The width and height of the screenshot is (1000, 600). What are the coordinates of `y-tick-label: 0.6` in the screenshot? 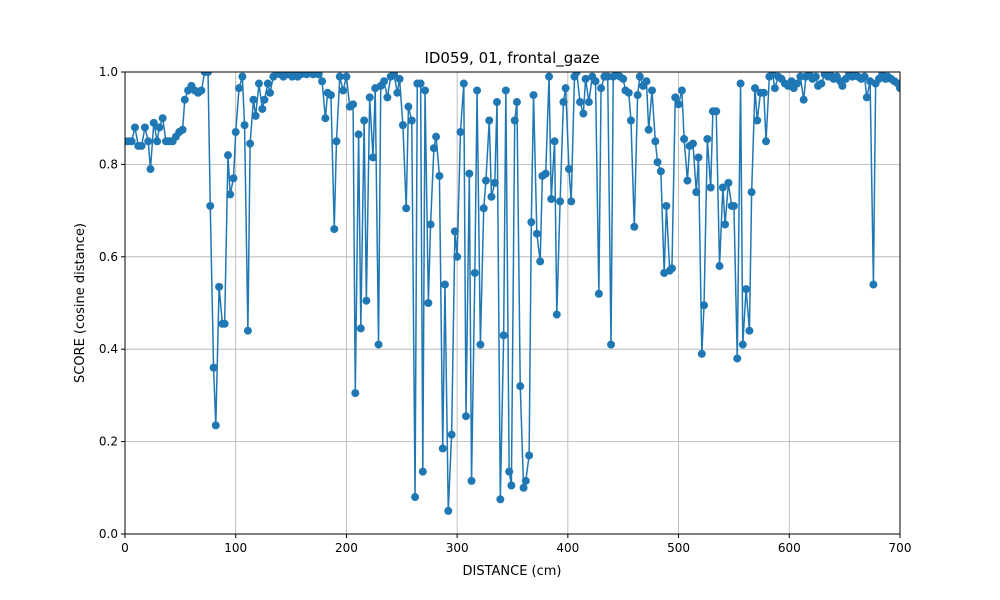 It's located at (108, 257).